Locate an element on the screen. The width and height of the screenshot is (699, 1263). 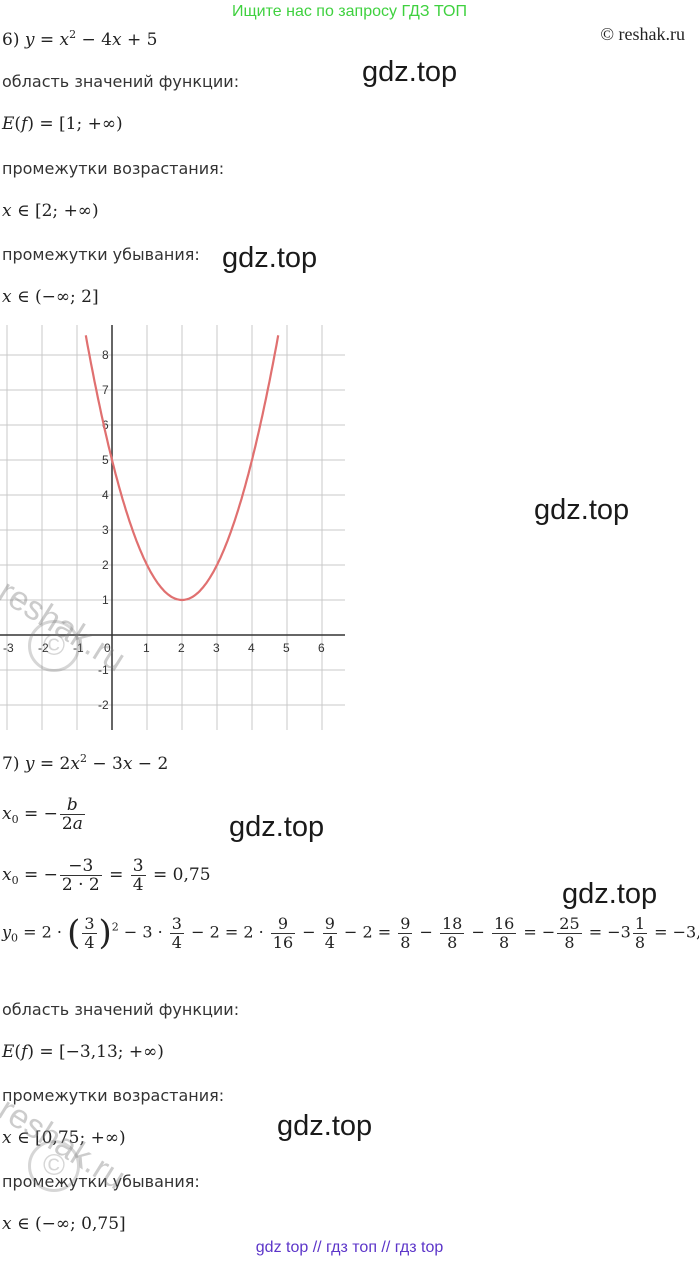
top-banner: Ищите нас по запросу ГДЗ ТОП is located at coordinates (349, 11).